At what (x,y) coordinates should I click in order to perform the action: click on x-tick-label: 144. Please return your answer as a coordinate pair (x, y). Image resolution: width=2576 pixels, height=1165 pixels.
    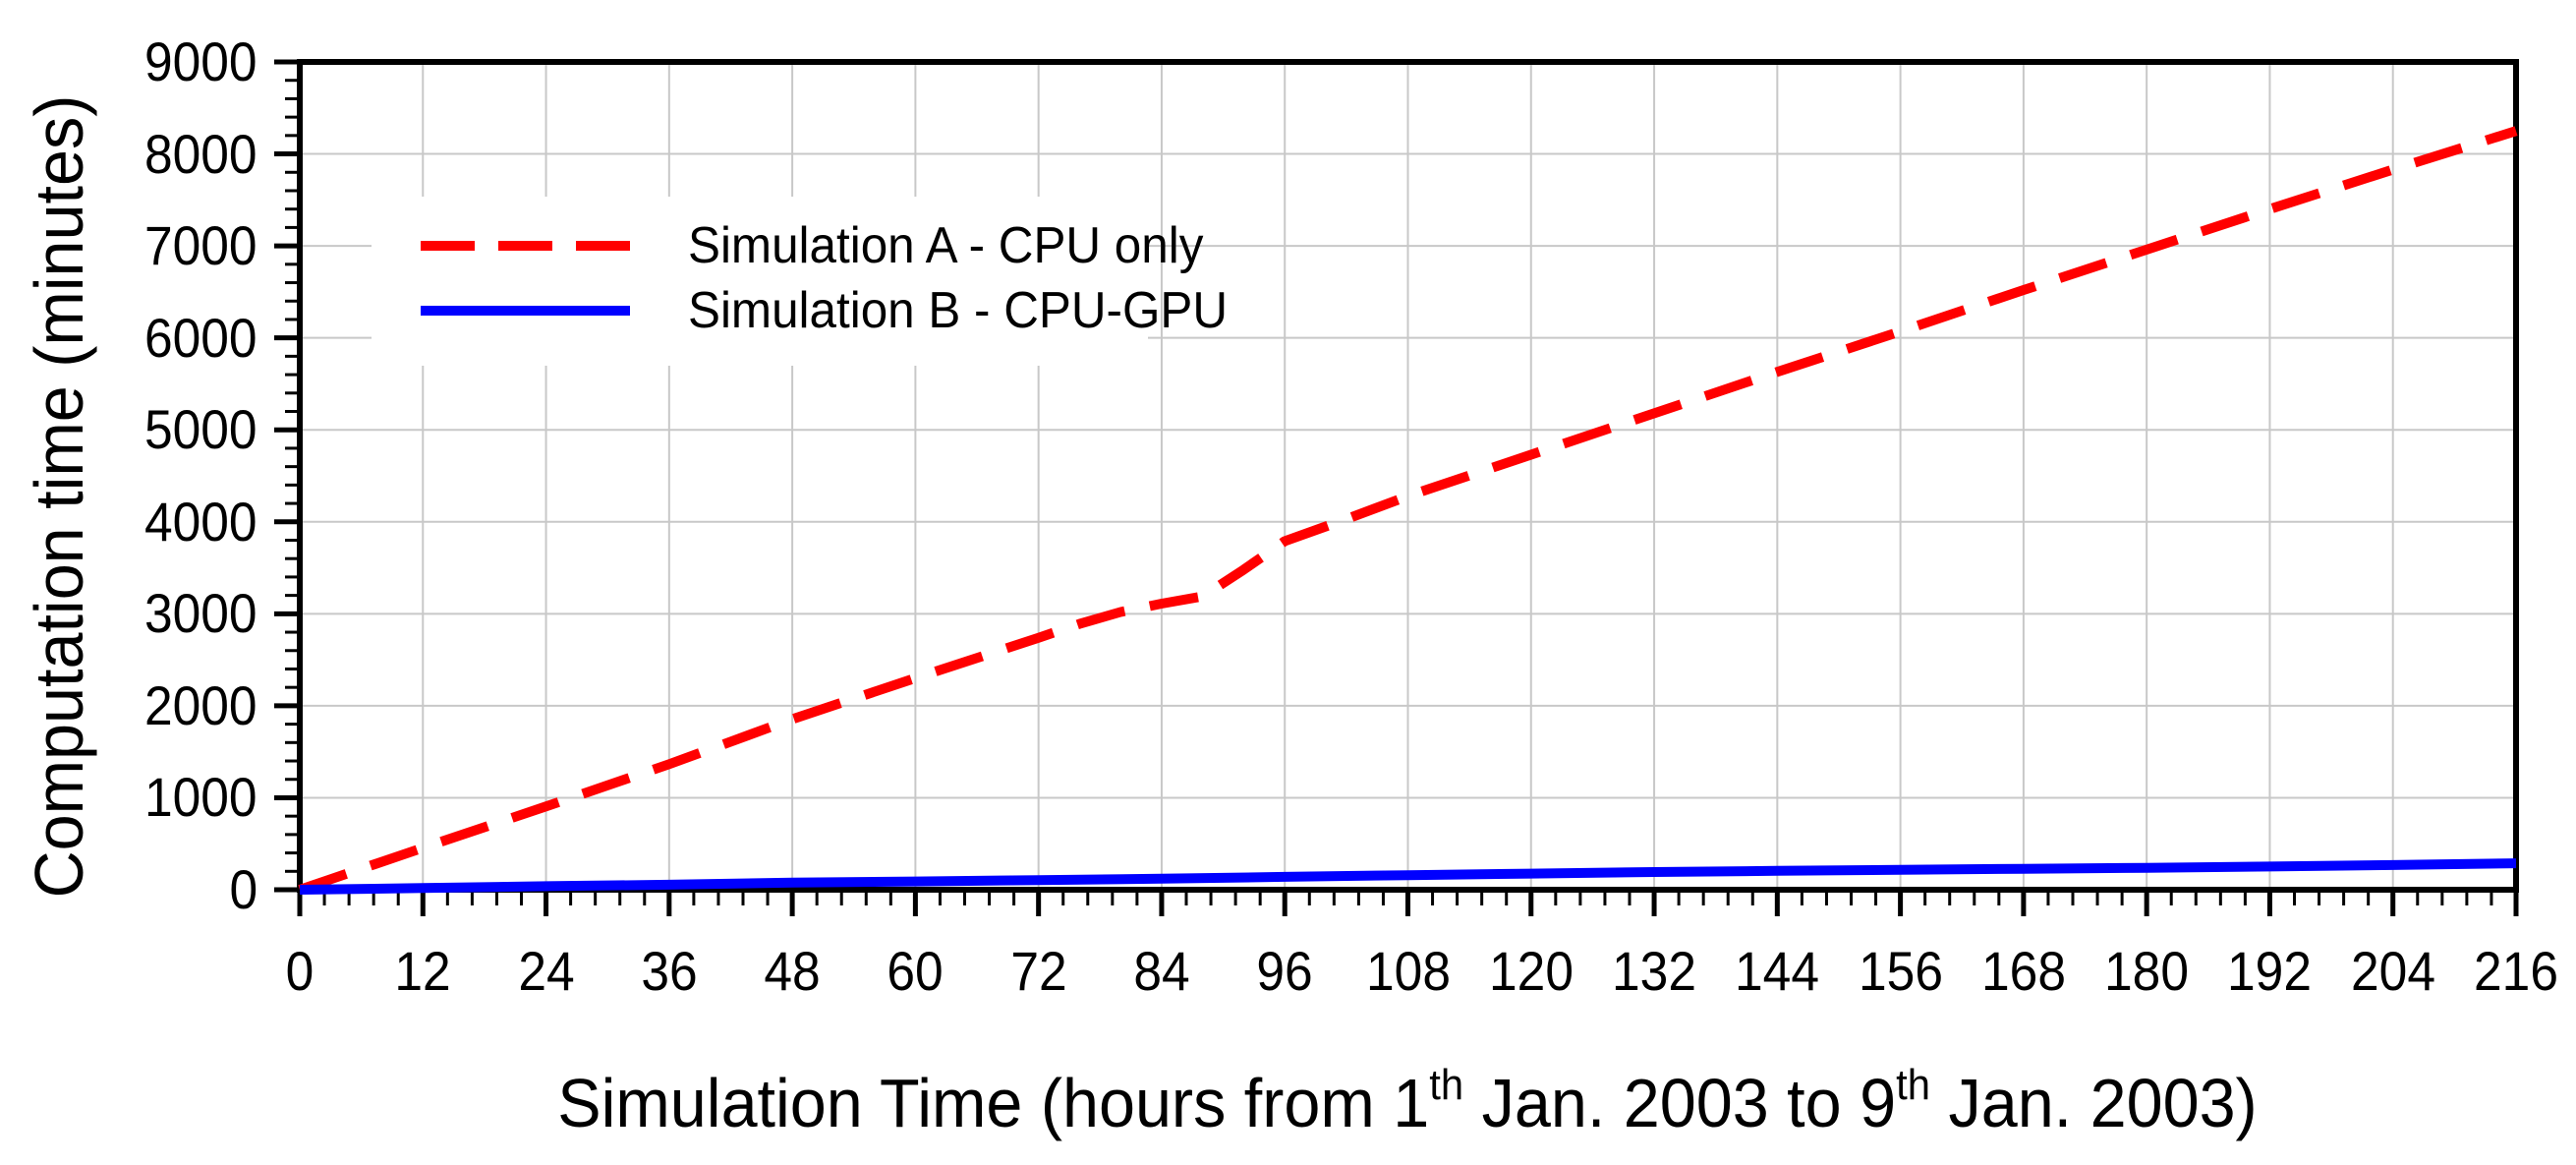
    Looking at the image, I should click on (1778, 971).